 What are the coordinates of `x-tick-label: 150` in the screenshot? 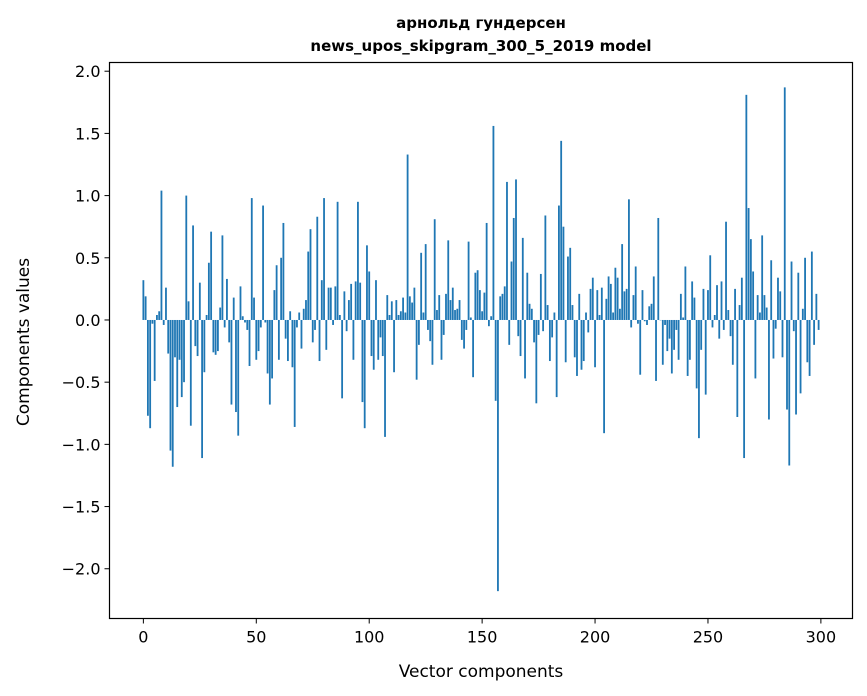 It's located at (482, 637).